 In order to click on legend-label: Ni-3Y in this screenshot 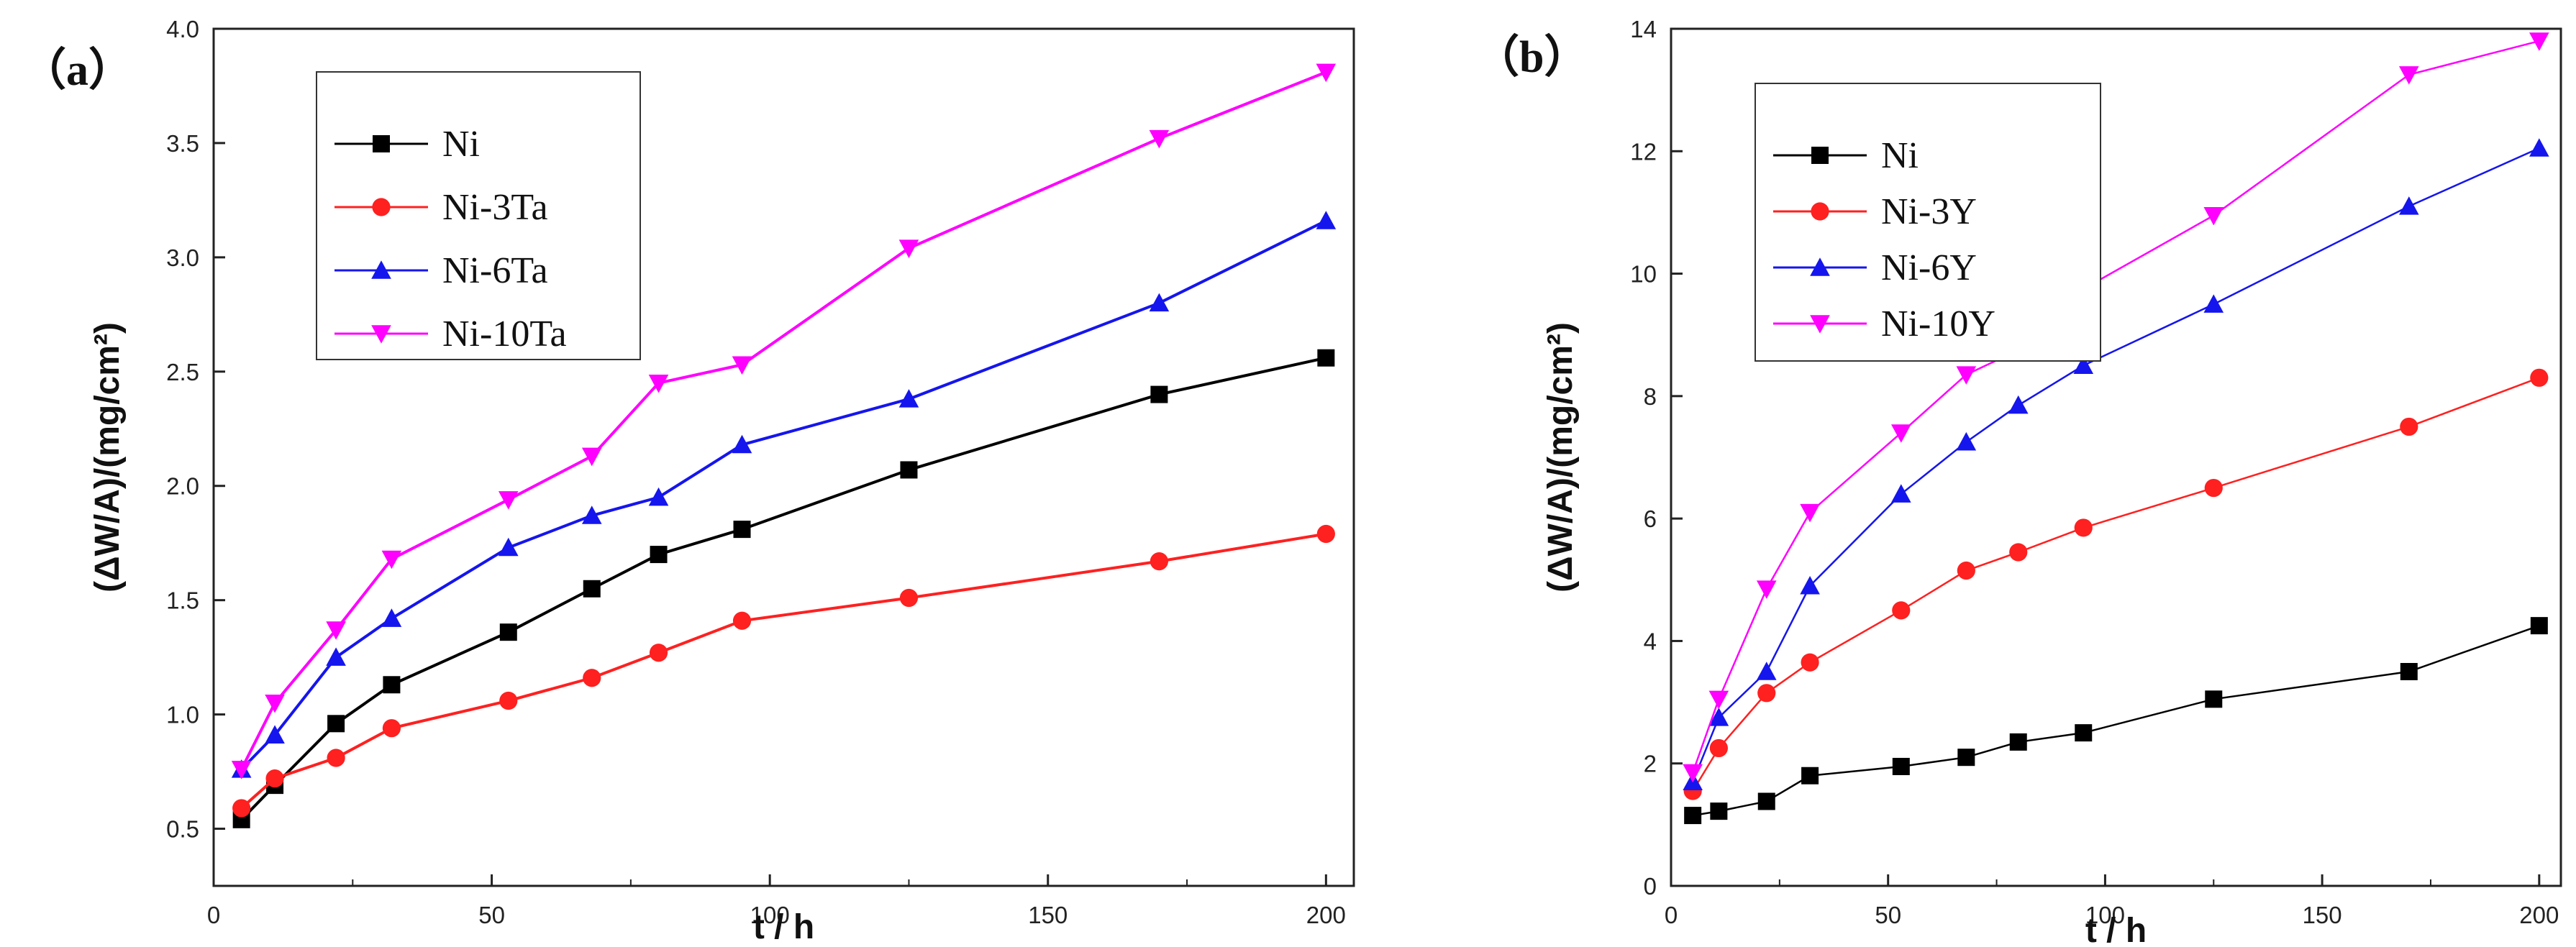, I will do `click(1929, 211)`.